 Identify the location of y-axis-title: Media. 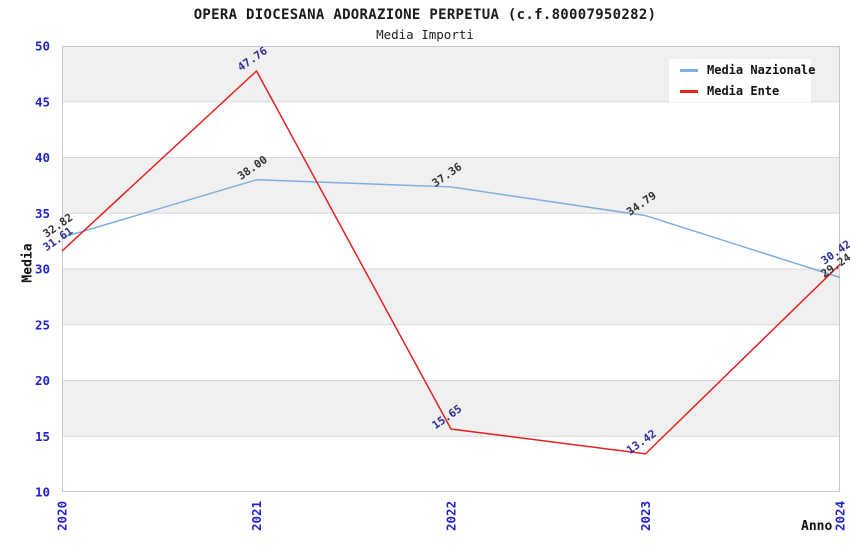
(28, 263).